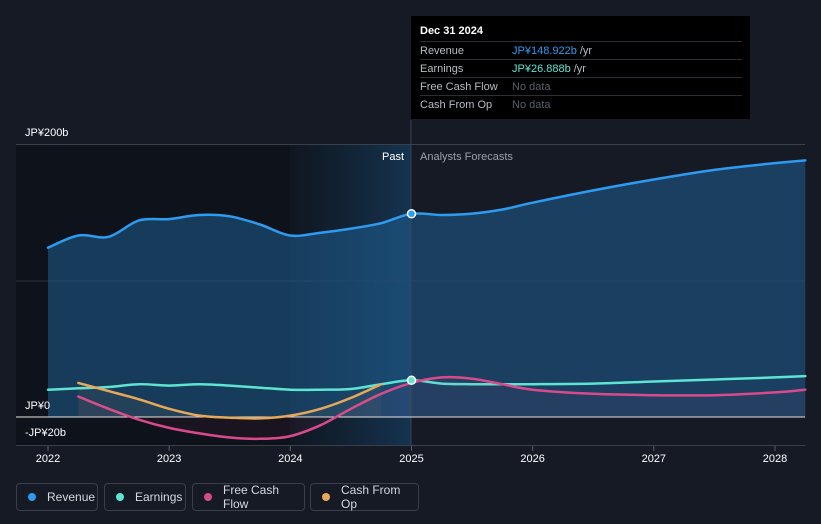  What do you see at coordinates (532, 459) in the screenshot?
I see `x-tick-label: 2026` at bounding box center [532, 459].